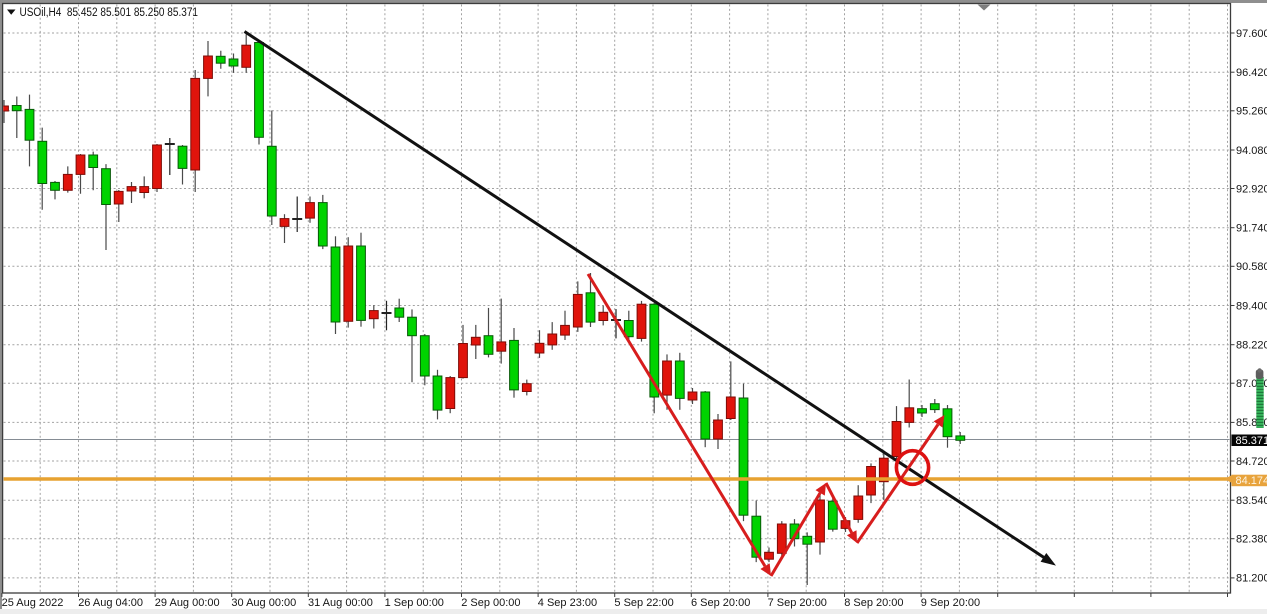 The width and height of the screenshot is (1267, 614). Describe the element at coordinates (109, 13) in the screenshot. I see `svg-text:USOil,H4 85.452 85.501 85.250: USOil,H4 85.452 85.501 85.250 85.371` at that location.